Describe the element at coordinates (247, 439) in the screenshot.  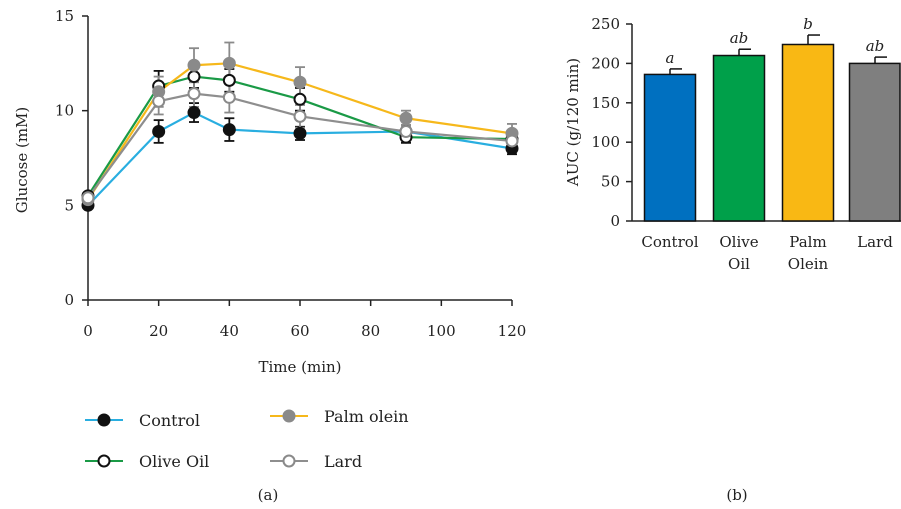
I see `legend: Control Olive Oil Palm olein Lard` at that location.